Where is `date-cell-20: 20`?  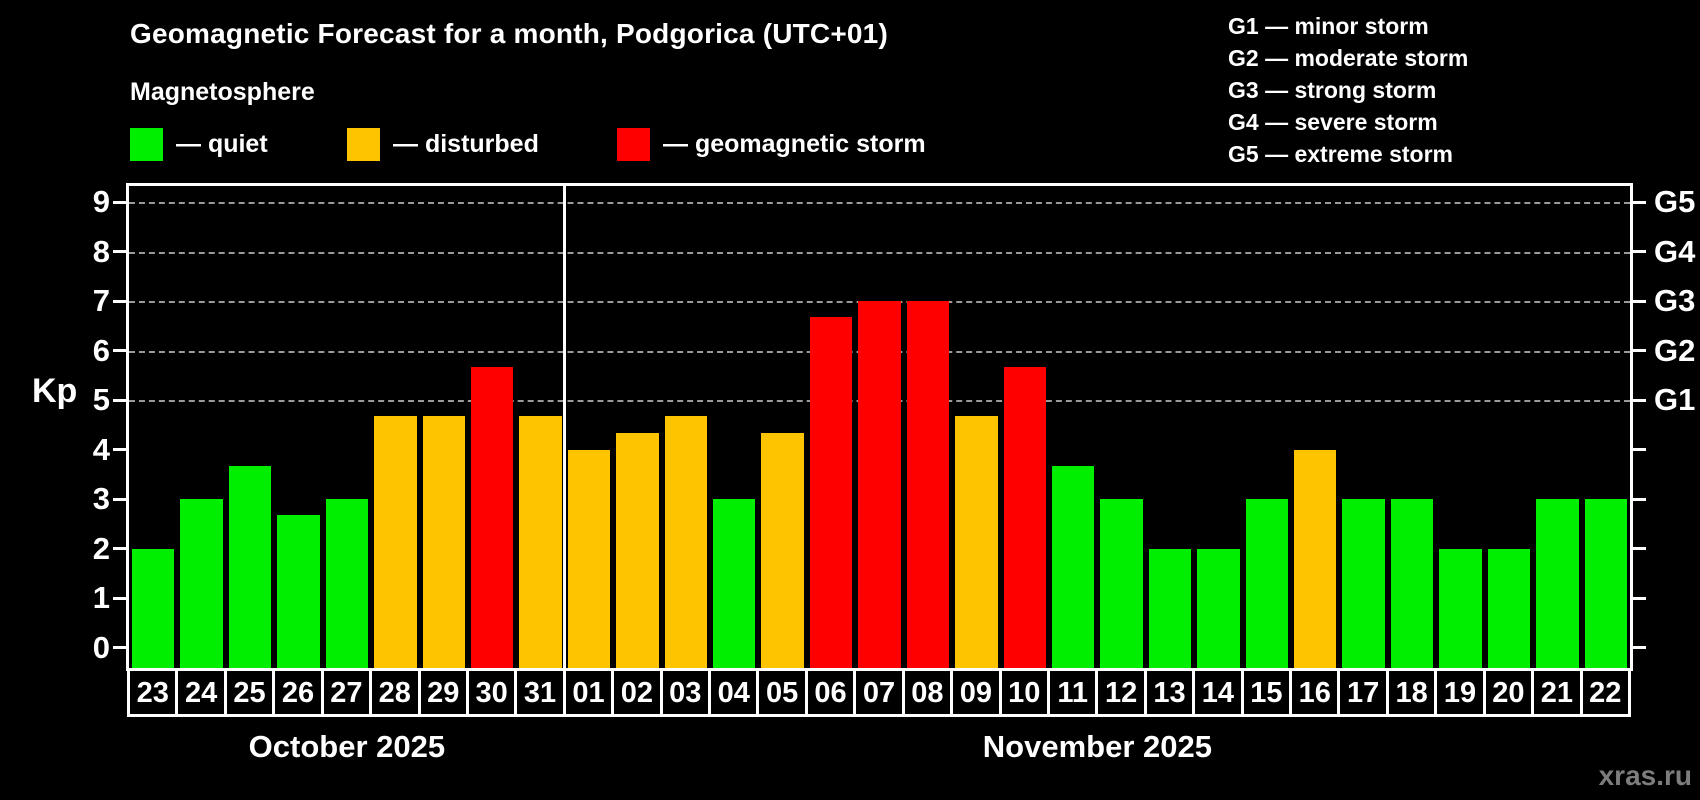
date-cell-20: 20 is located at coordinates (1508, 692).